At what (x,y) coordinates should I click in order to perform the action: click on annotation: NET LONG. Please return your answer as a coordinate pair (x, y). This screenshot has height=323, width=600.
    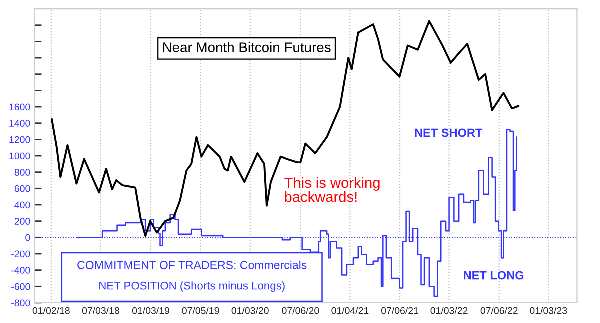
    Looking at the image, I should click on (494, 275).